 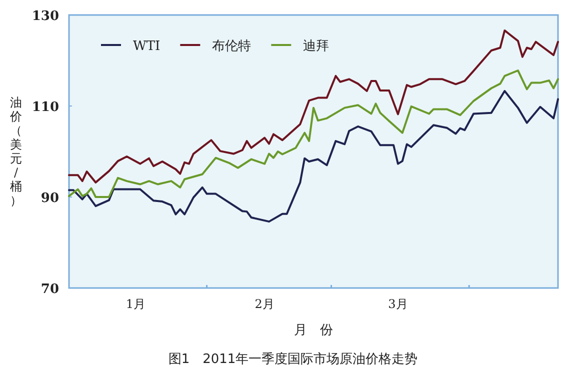 What do you see at coordinates (45, 107) in the screenshot?
I see `y-tick-label: 110` at bounding box center [45, 107].